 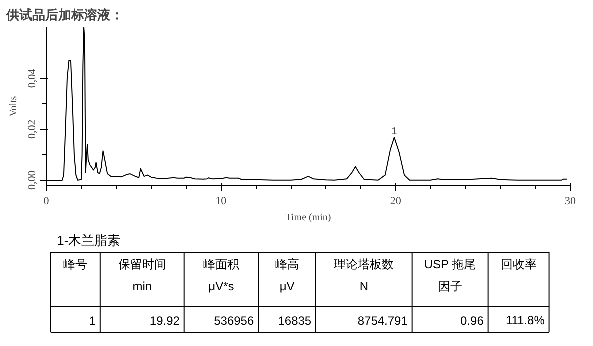 What do you see at coordinates (526, 321) in the screenshot?
I see `text: 111.8%` at bounding box center [526, 321].